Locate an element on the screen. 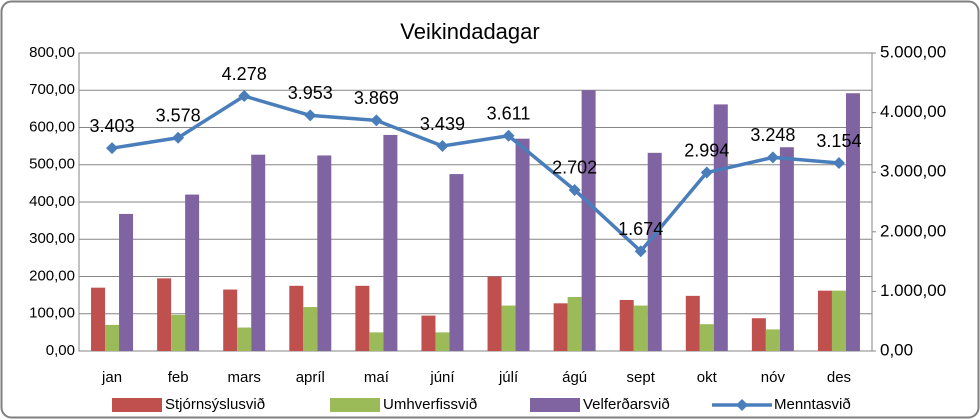 This screenshot has height=419, width=980. data-label: 3.869 is located at coordinates (376, 98).